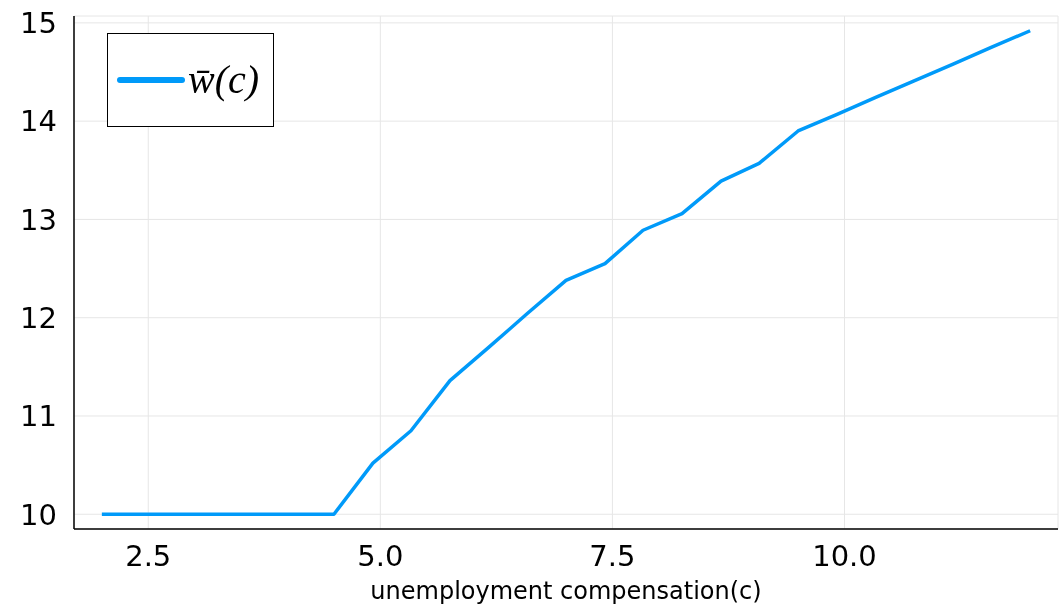 Image resolution: width=1061 pixels, height=607 pixels. I want to click on legend-label: w̄(c), so click(224, 80).